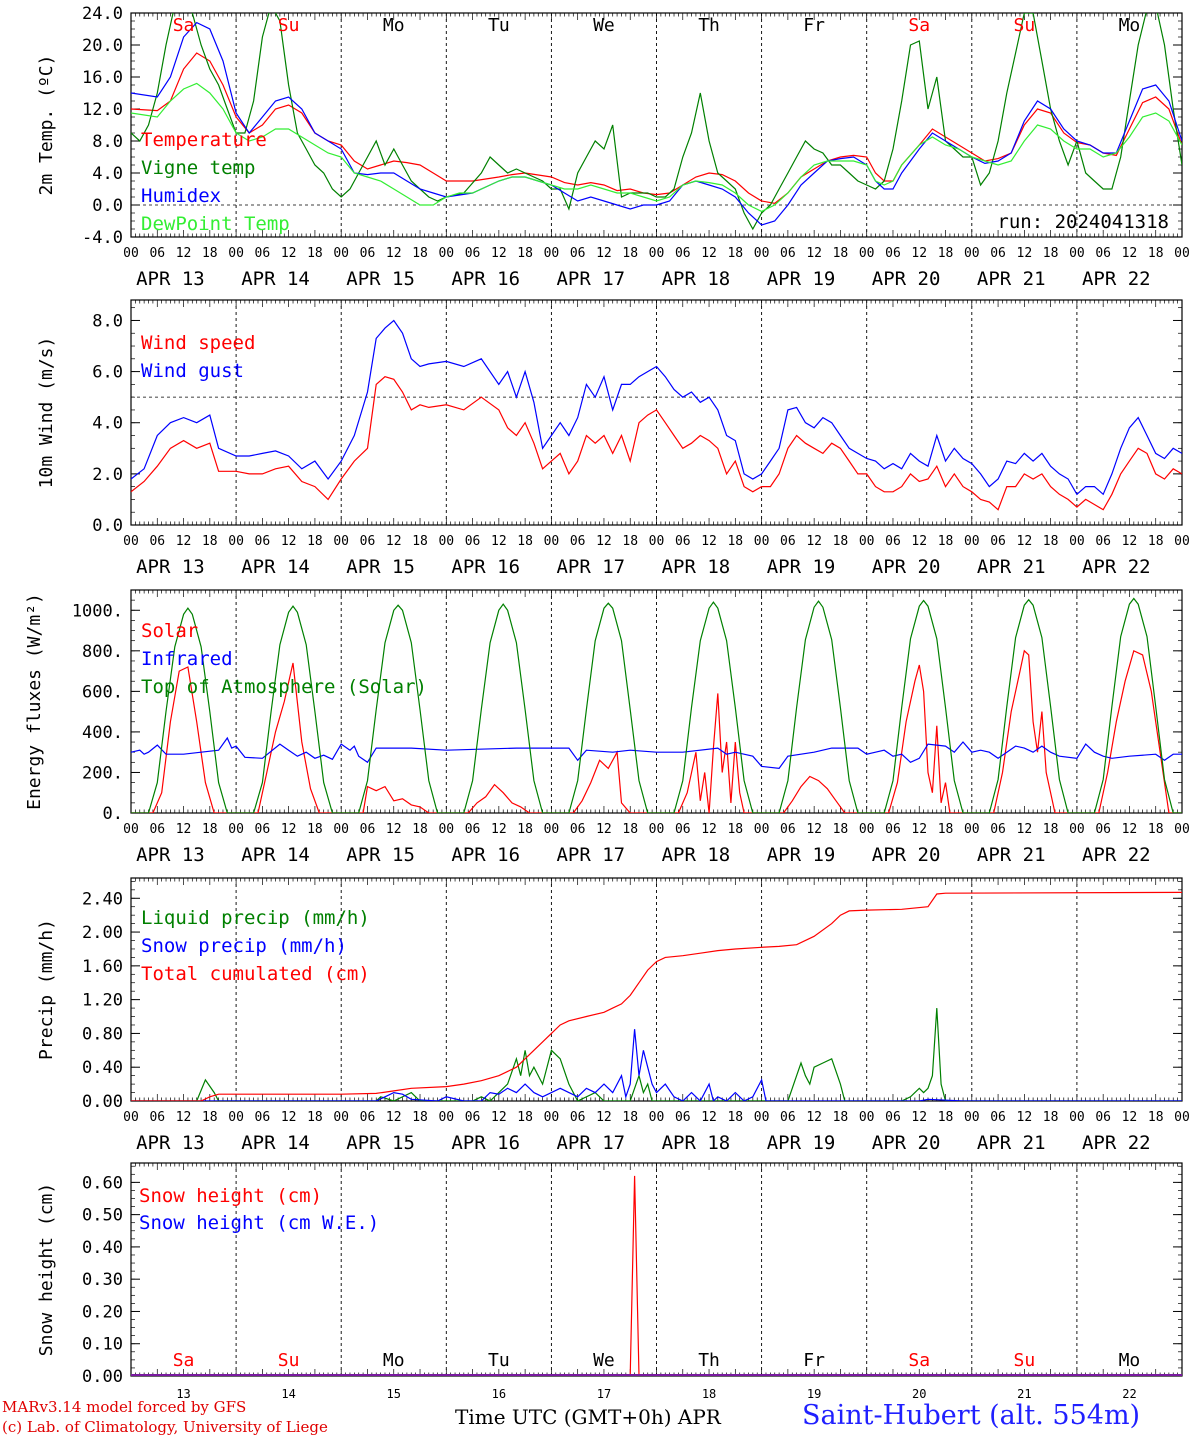 This screenshot has height=1440, width=1194. I want to click on date-label: APR 18, so click(696, 567).